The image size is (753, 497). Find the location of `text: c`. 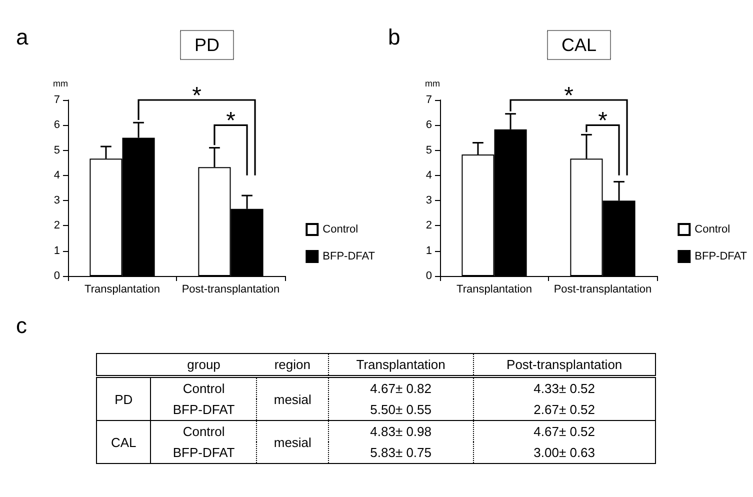

text: c is located at coordinates (21, 326).